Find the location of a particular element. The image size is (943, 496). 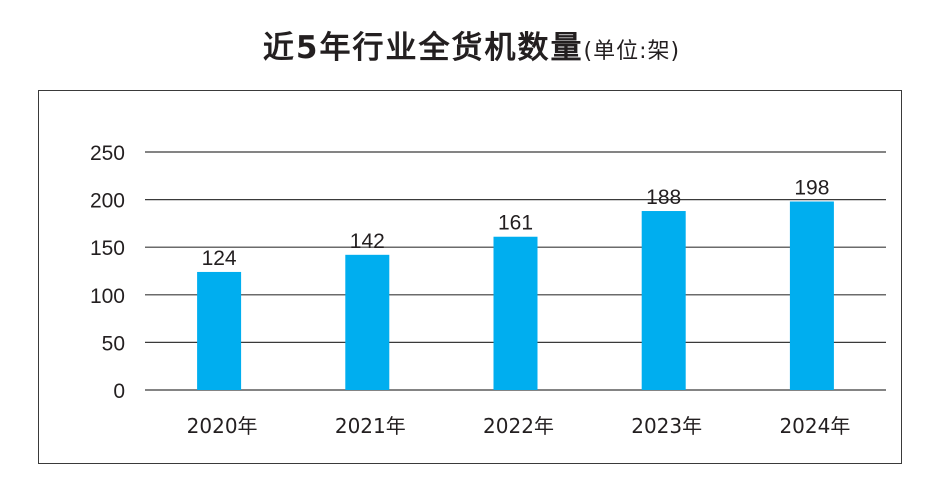

x-tick-label-2021年: 2021年 is located at coordinates (370, 426).